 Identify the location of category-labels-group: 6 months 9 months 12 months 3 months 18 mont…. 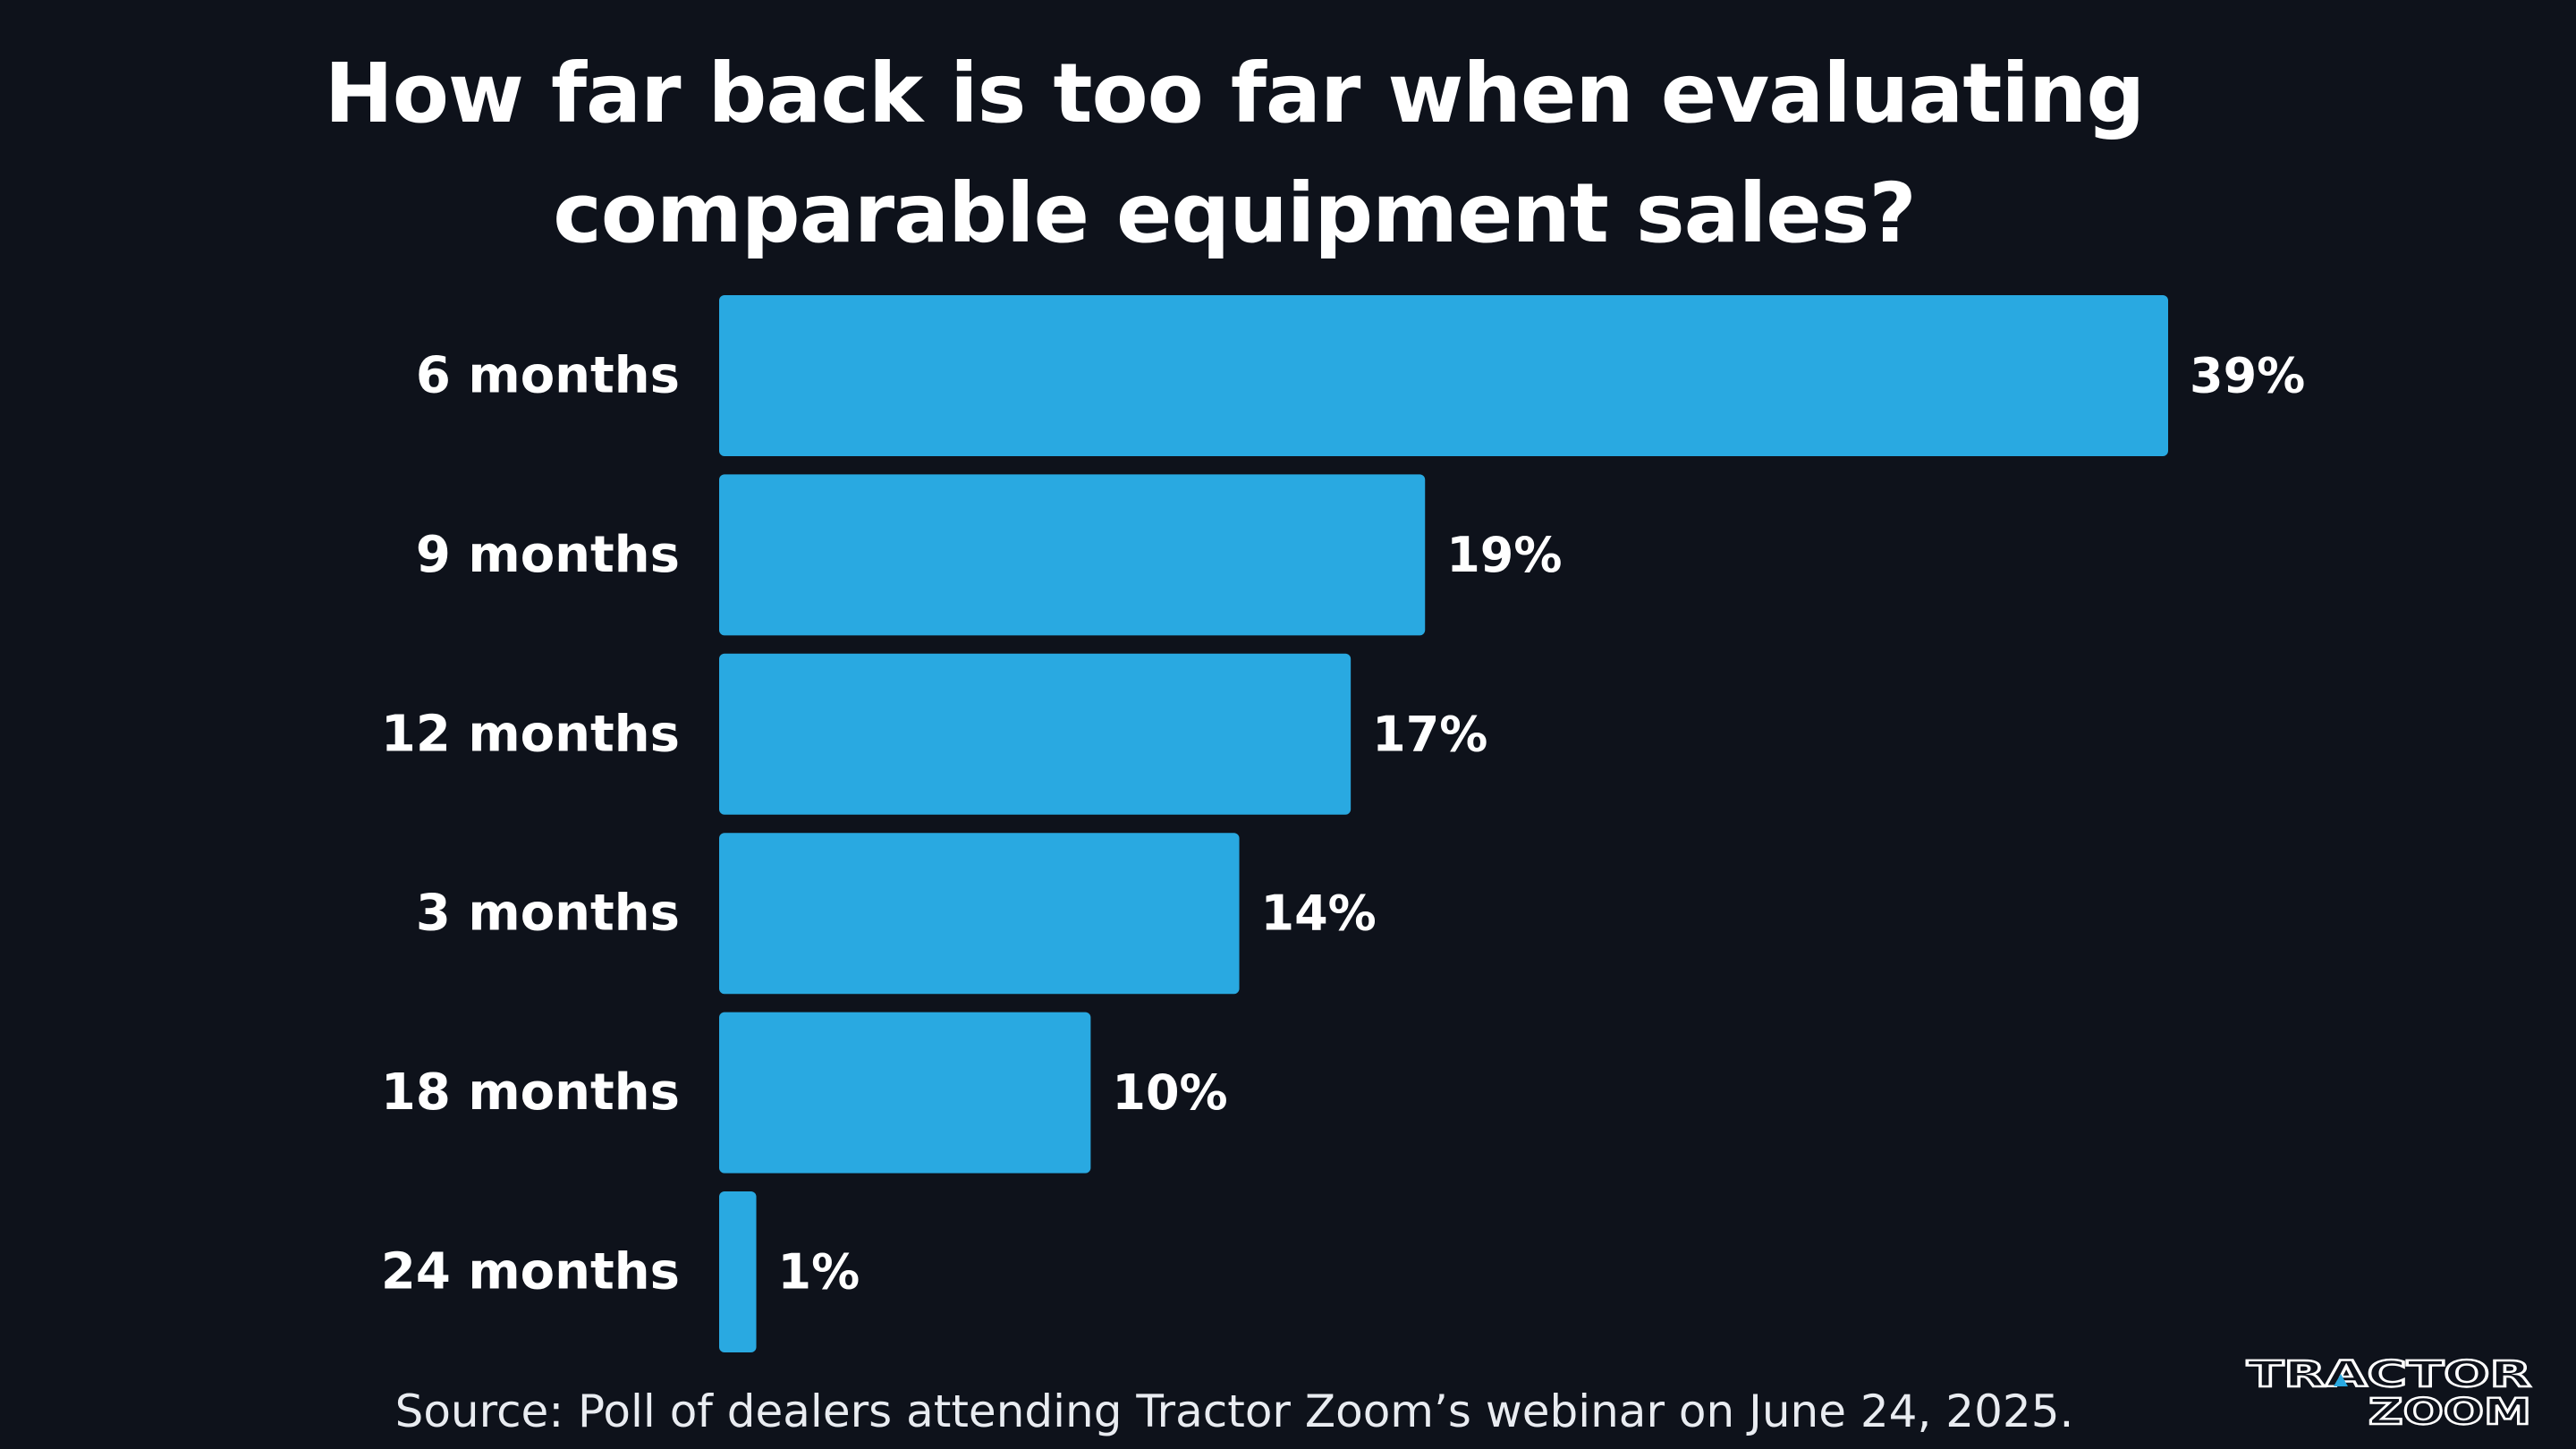
(530, 824).